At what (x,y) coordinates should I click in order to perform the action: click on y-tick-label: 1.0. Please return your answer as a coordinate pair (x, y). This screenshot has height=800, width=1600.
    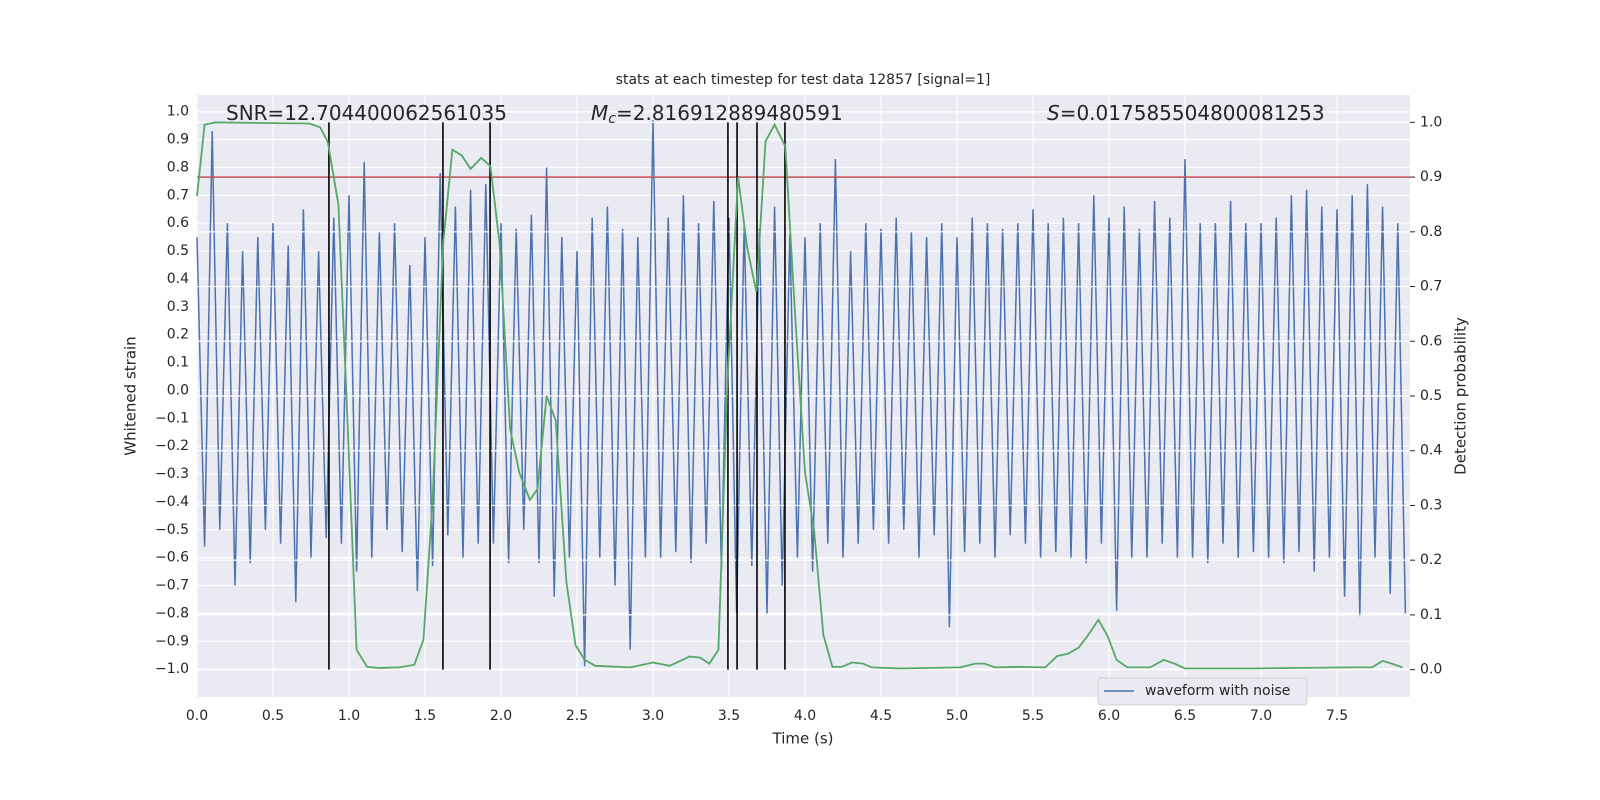
    Looking at the image, I should click on (178, 112).